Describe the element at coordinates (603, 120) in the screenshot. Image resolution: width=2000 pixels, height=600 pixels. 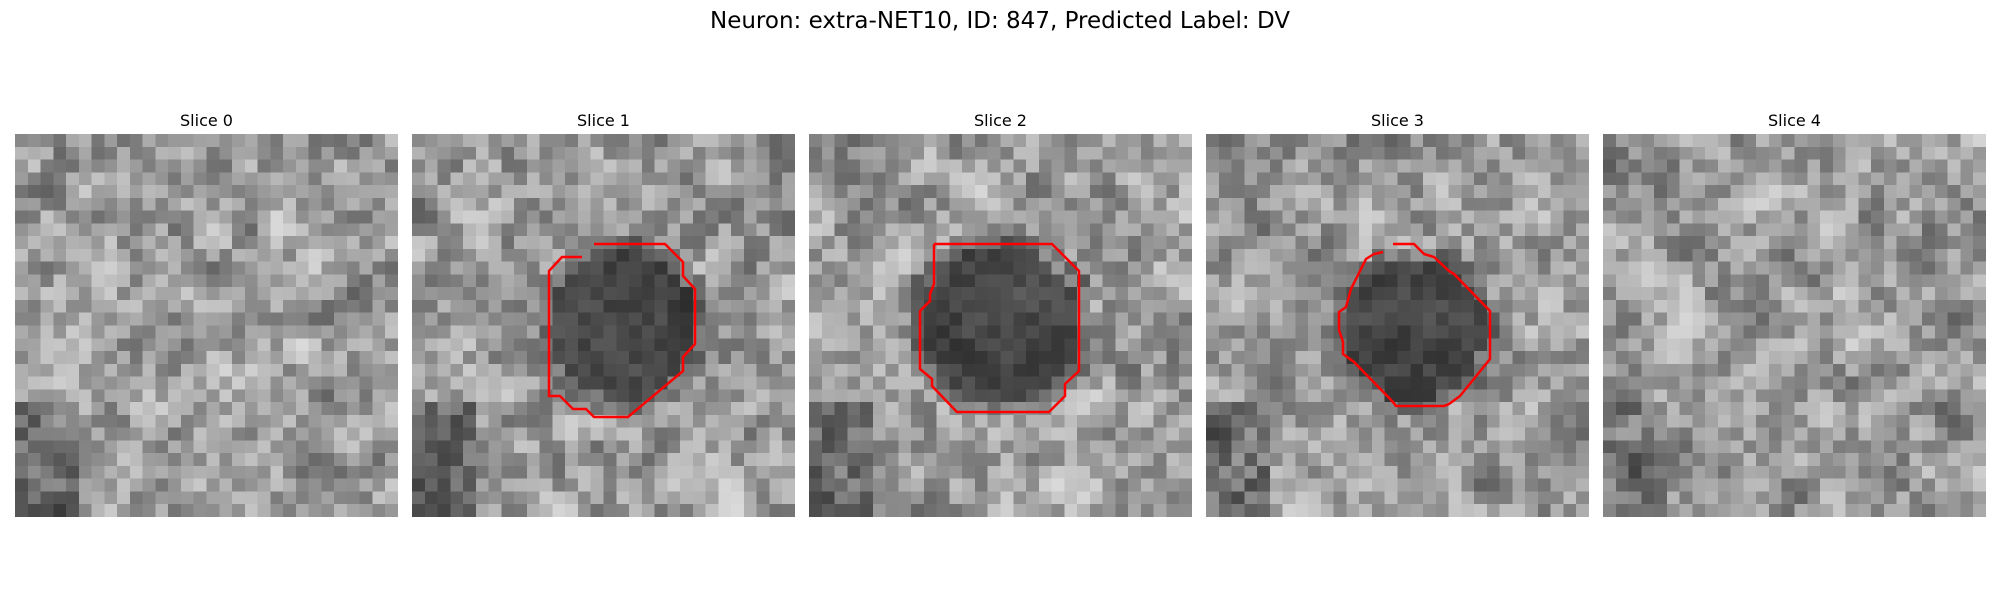
I see `slice-title: Slice 1` at that location.